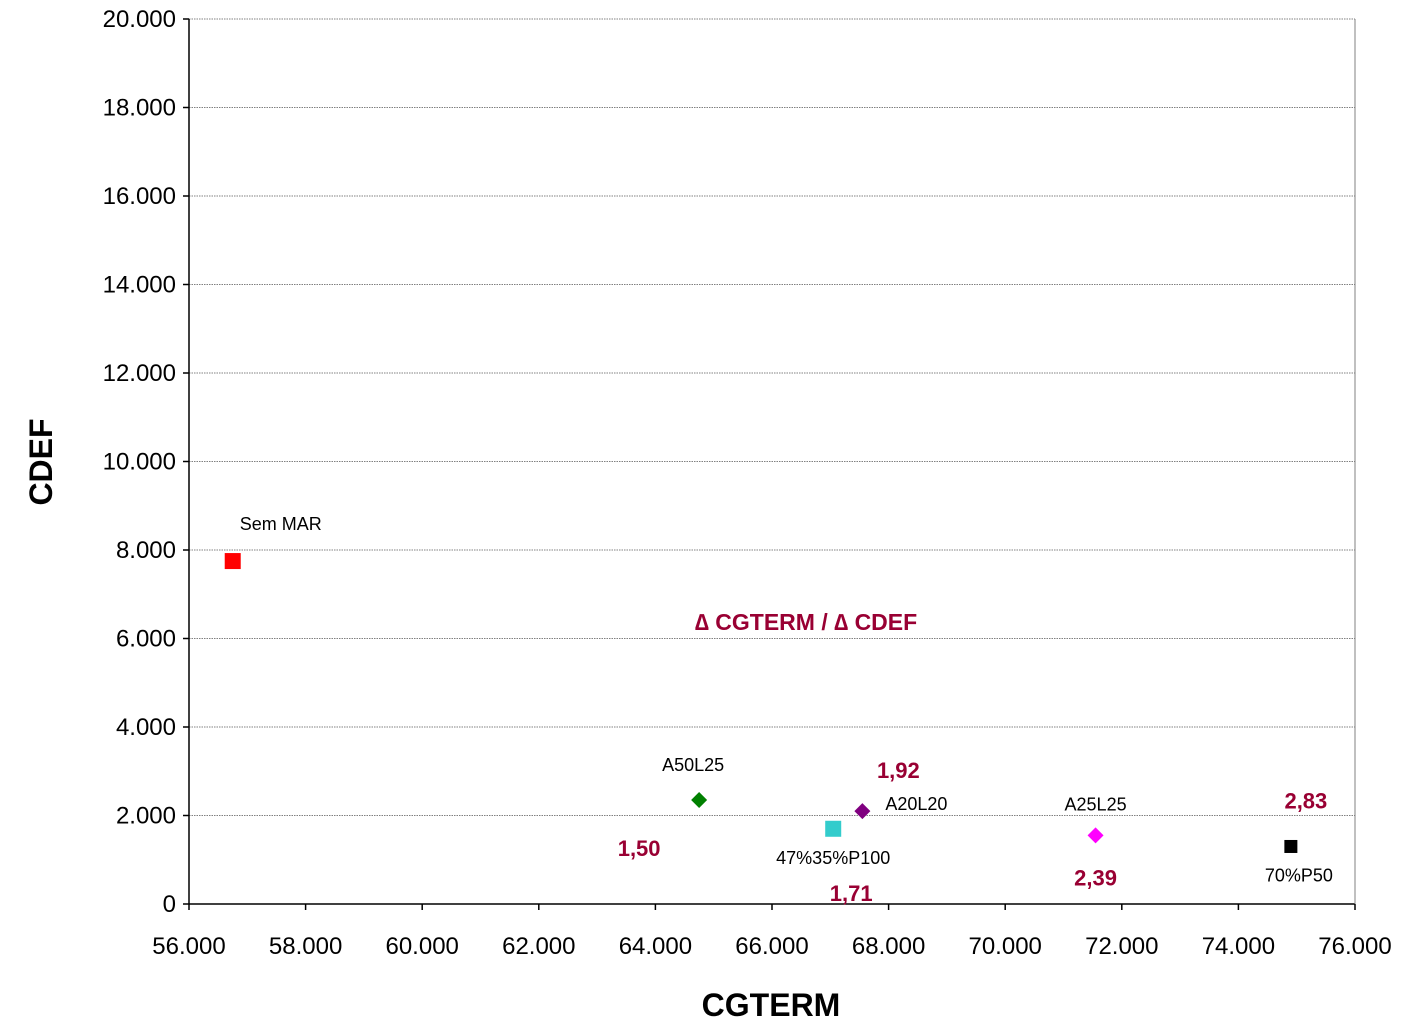 The width and height of the screenshot is (1408, 1023). What do you see at coordinates (862, 811) in the screenshot?
I see `point-a20l20` at bounding box center [862, 811].